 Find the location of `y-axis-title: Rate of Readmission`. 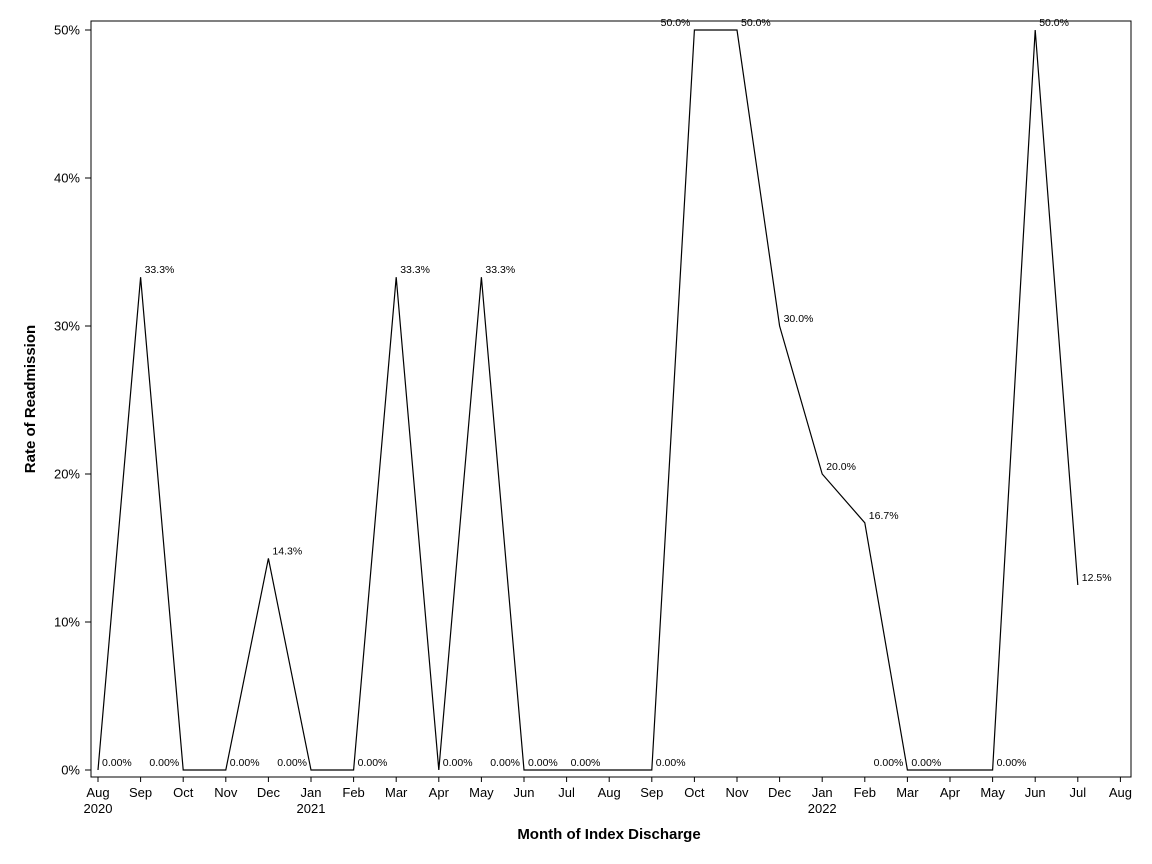

y-axis-title: Rate of Readmission is located at coordinates (30, 399).